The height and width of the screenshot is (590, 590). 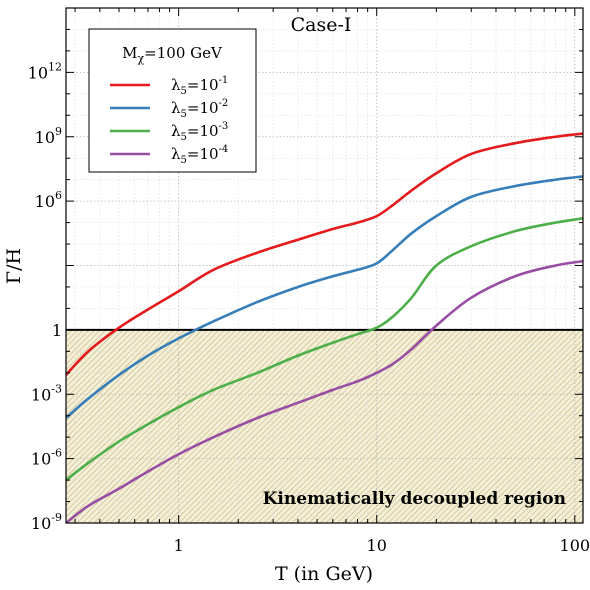 I want to click on legend-title-main: M, so click(x=129, y=53).